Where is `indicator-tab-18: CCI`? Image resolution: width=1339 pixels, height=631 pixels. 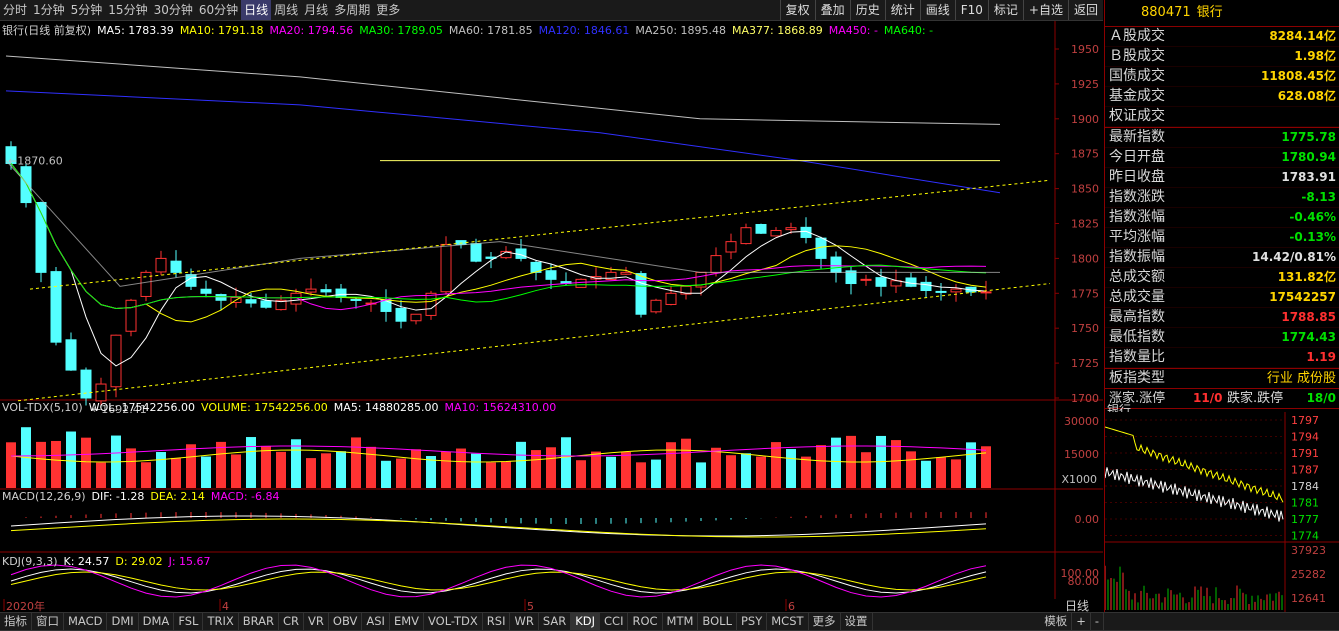
indicator-tab-18: CCI is located at coordinates (614, 621).